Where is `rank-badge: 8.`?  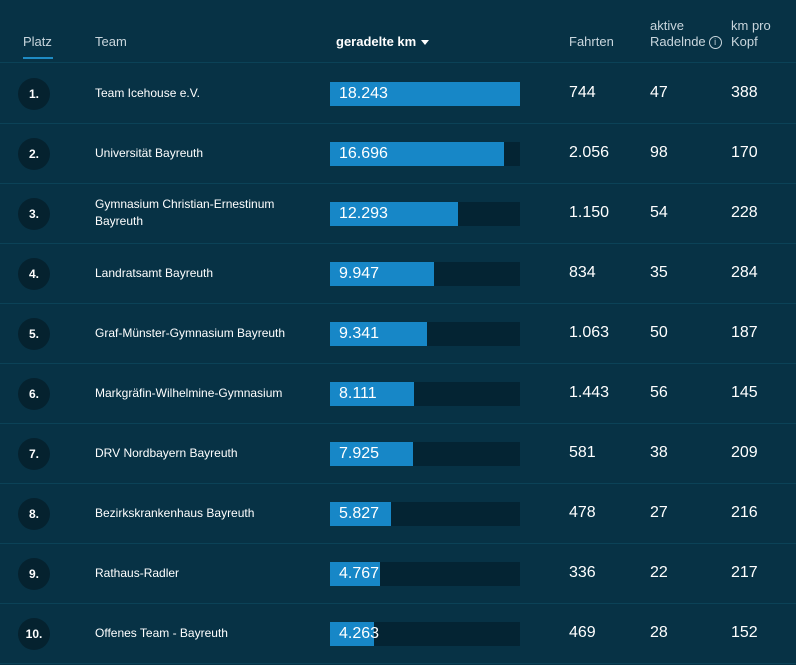
rank-badge: 8. is located at coordinates (34, 514).